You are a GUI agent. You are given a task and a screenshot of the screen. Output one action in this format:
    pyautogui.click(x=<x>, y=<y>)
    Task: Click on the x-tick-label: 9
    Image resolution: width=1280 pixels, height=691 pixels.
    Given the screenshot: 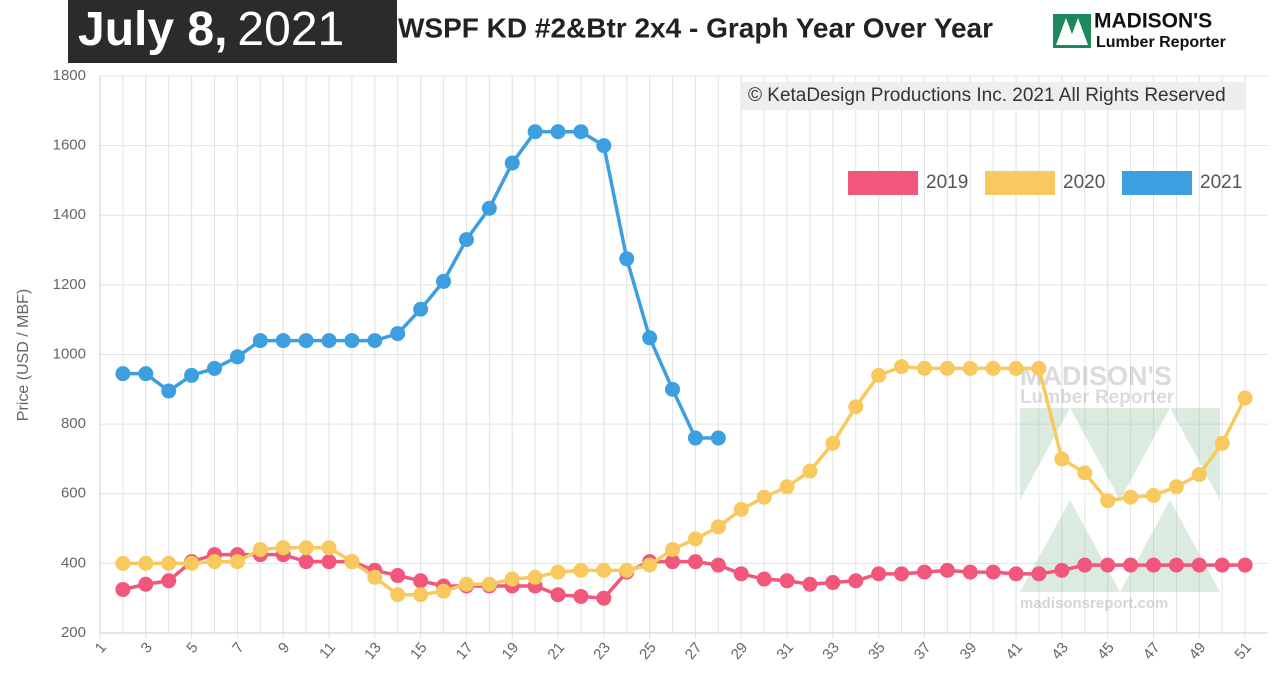 What is the action you would take?
    pyautogui.click(x=284, y=647)
    